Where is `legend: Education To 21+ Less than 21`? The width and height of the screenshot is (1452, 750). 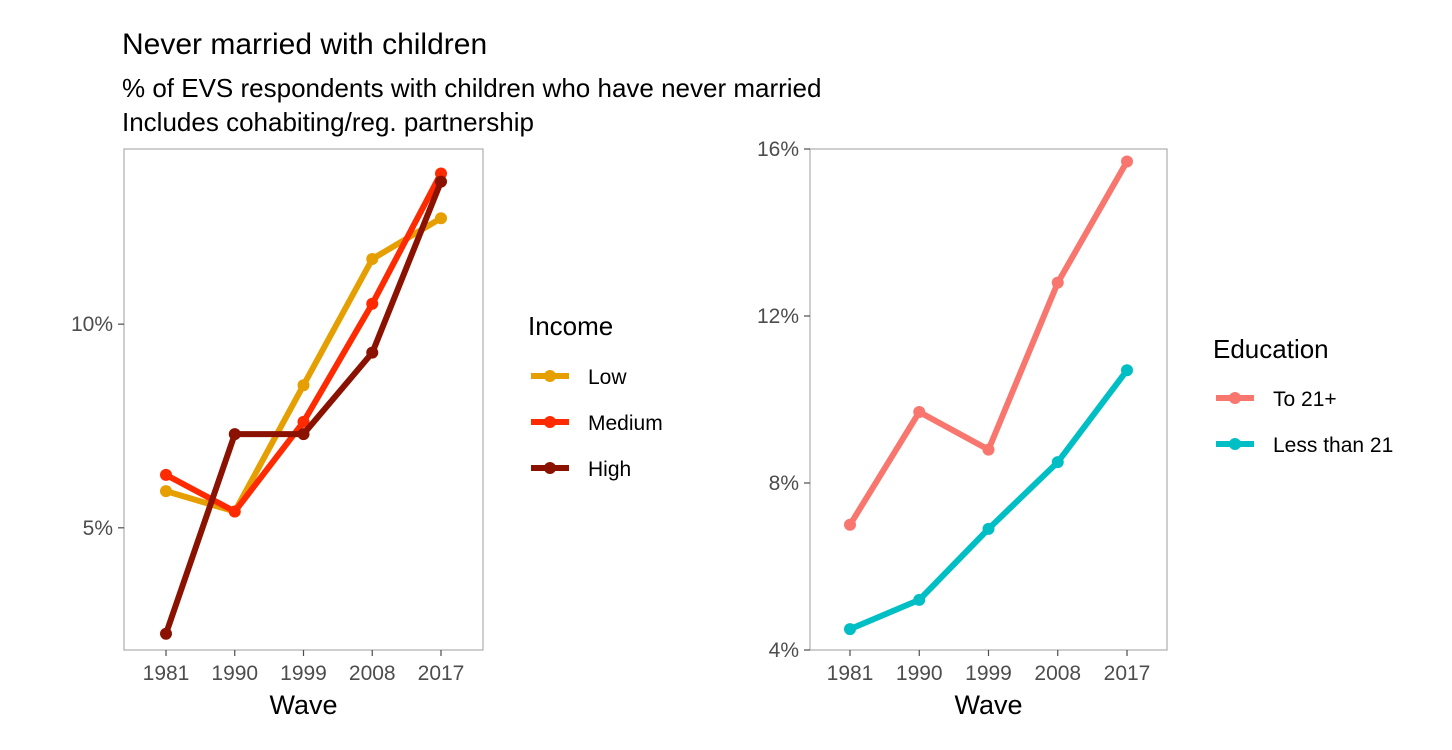
legend: Education To 21+ Less than 21 is located at coordinates (1303, 395).